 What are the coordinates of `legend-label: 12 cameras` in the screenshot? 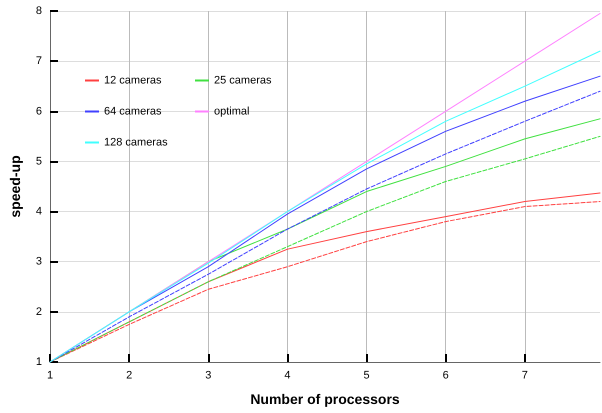 It's located at (133, 80).